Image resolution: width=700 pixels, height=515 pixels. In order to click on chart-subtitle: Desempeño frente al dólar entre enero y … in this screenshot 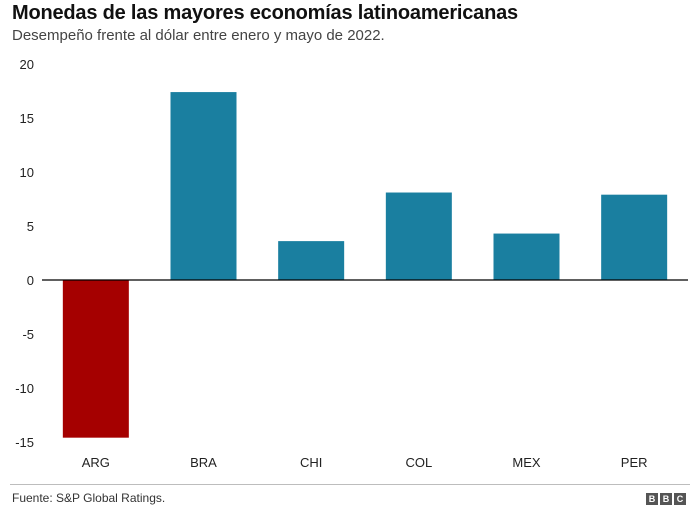, I will do `click(198, 35)`.